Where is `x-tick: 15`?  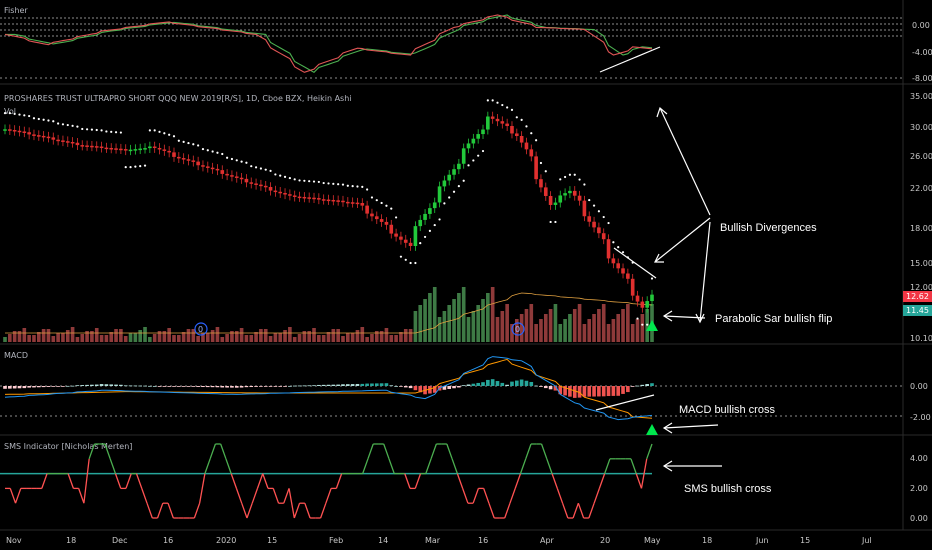
x-tick: 15 is located at coordinates (272, 540).